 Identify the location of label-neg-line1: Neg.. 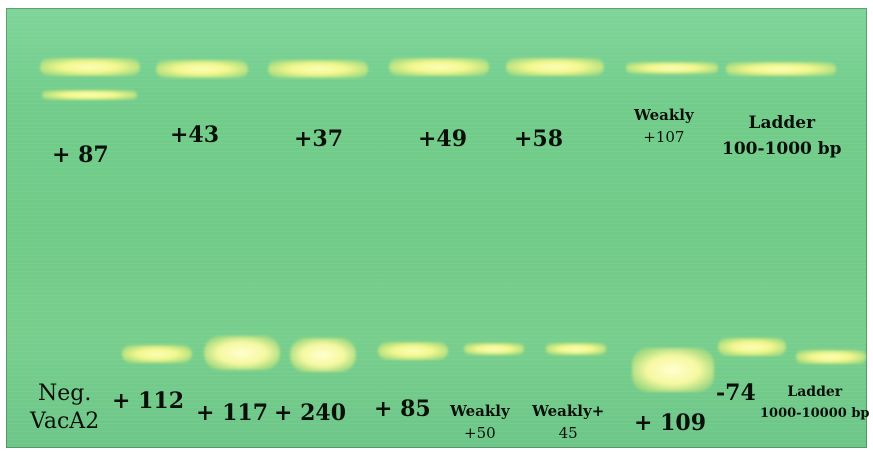
(65, 393).